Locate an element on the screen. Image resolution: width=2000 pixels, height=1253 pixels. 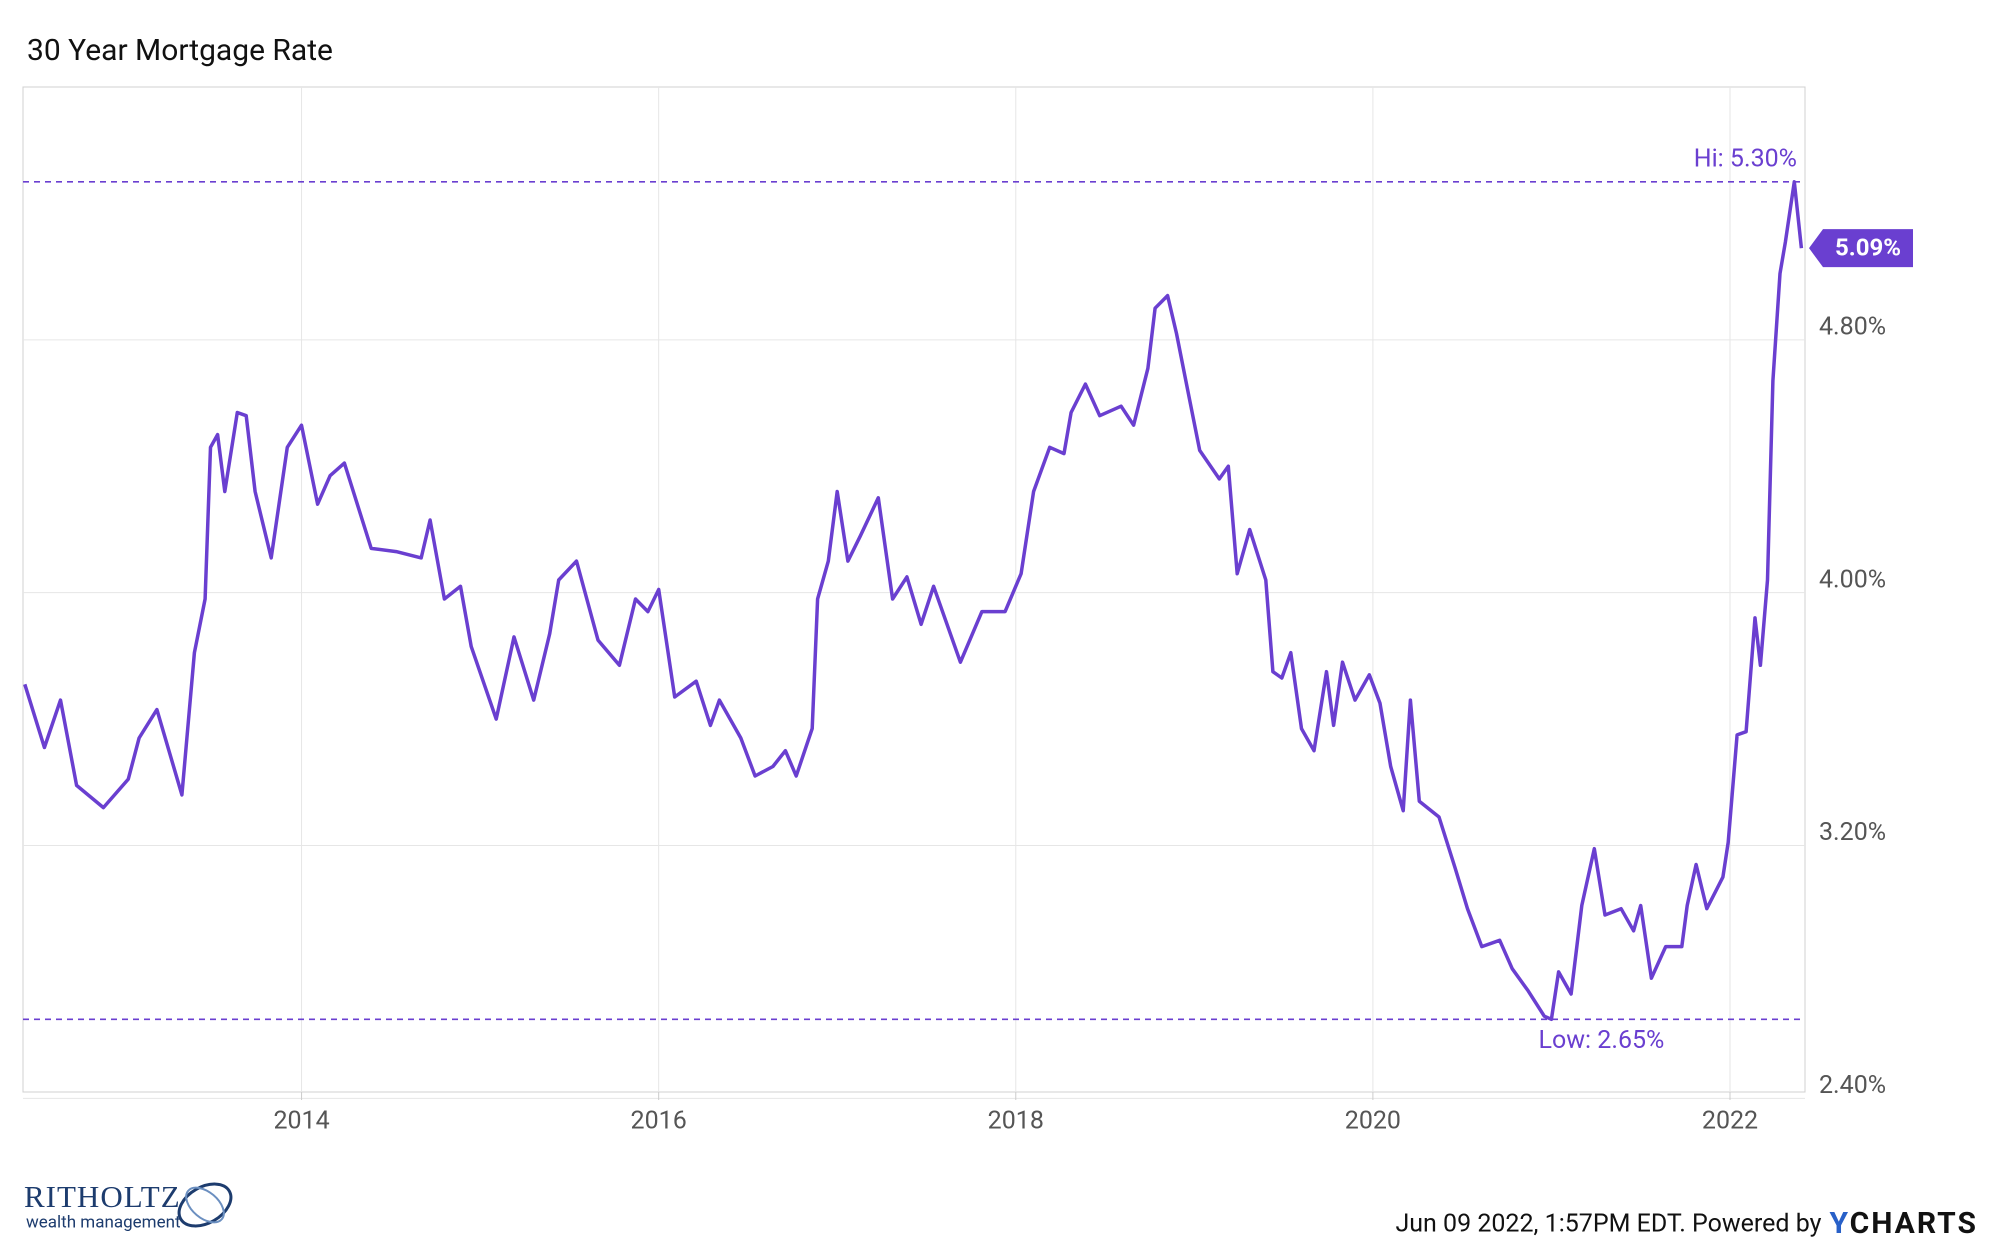
logo-ring is located at coordinates (205, 1205).